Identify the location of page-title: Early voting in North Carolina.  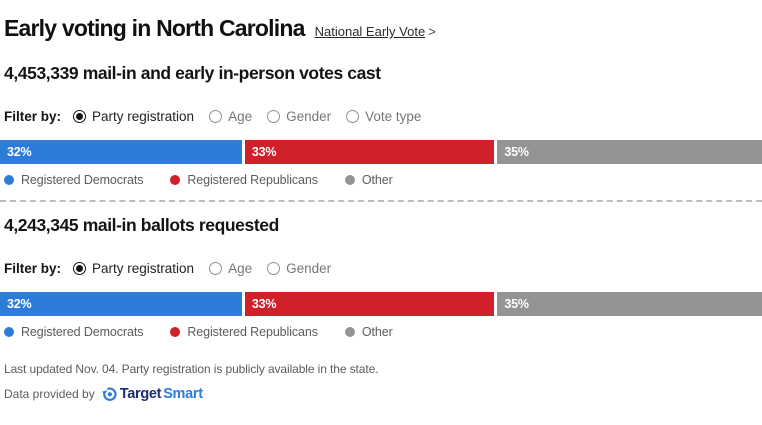
(154, 28).